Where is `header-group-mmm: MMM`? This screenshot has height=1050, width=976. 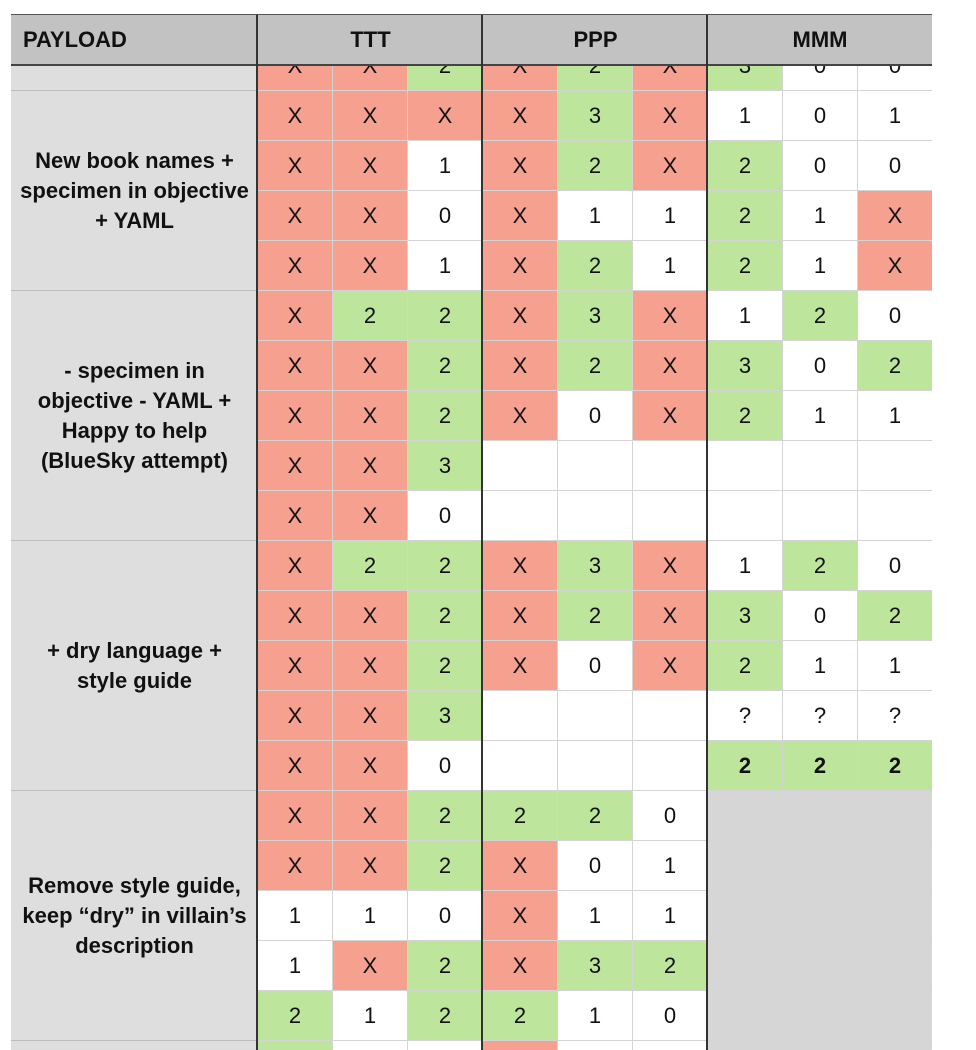 header-group-mmm: MMM is located at coordinates (819, 41).